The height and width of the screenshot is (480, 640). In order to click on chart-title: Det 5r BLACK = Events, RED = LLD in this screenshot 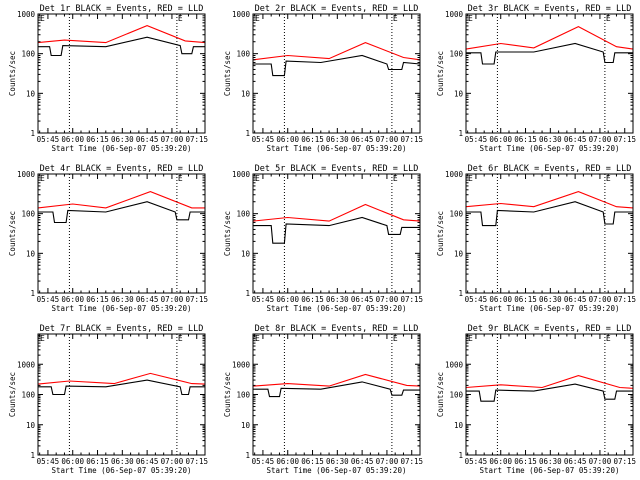, I will do `click(337, 169)`.